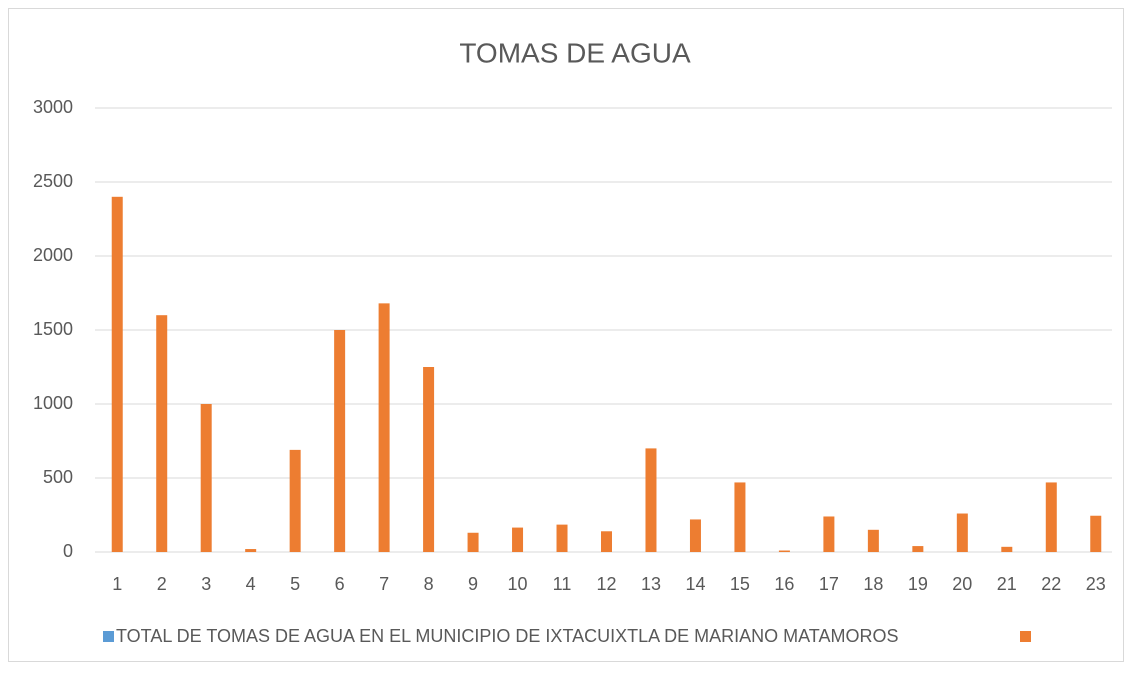 The image size is (1132, 676). What do you see at coordinates (58, 477) in the screenshot?
I see `y-tick-label: 500` at bounding box center [58, 477].